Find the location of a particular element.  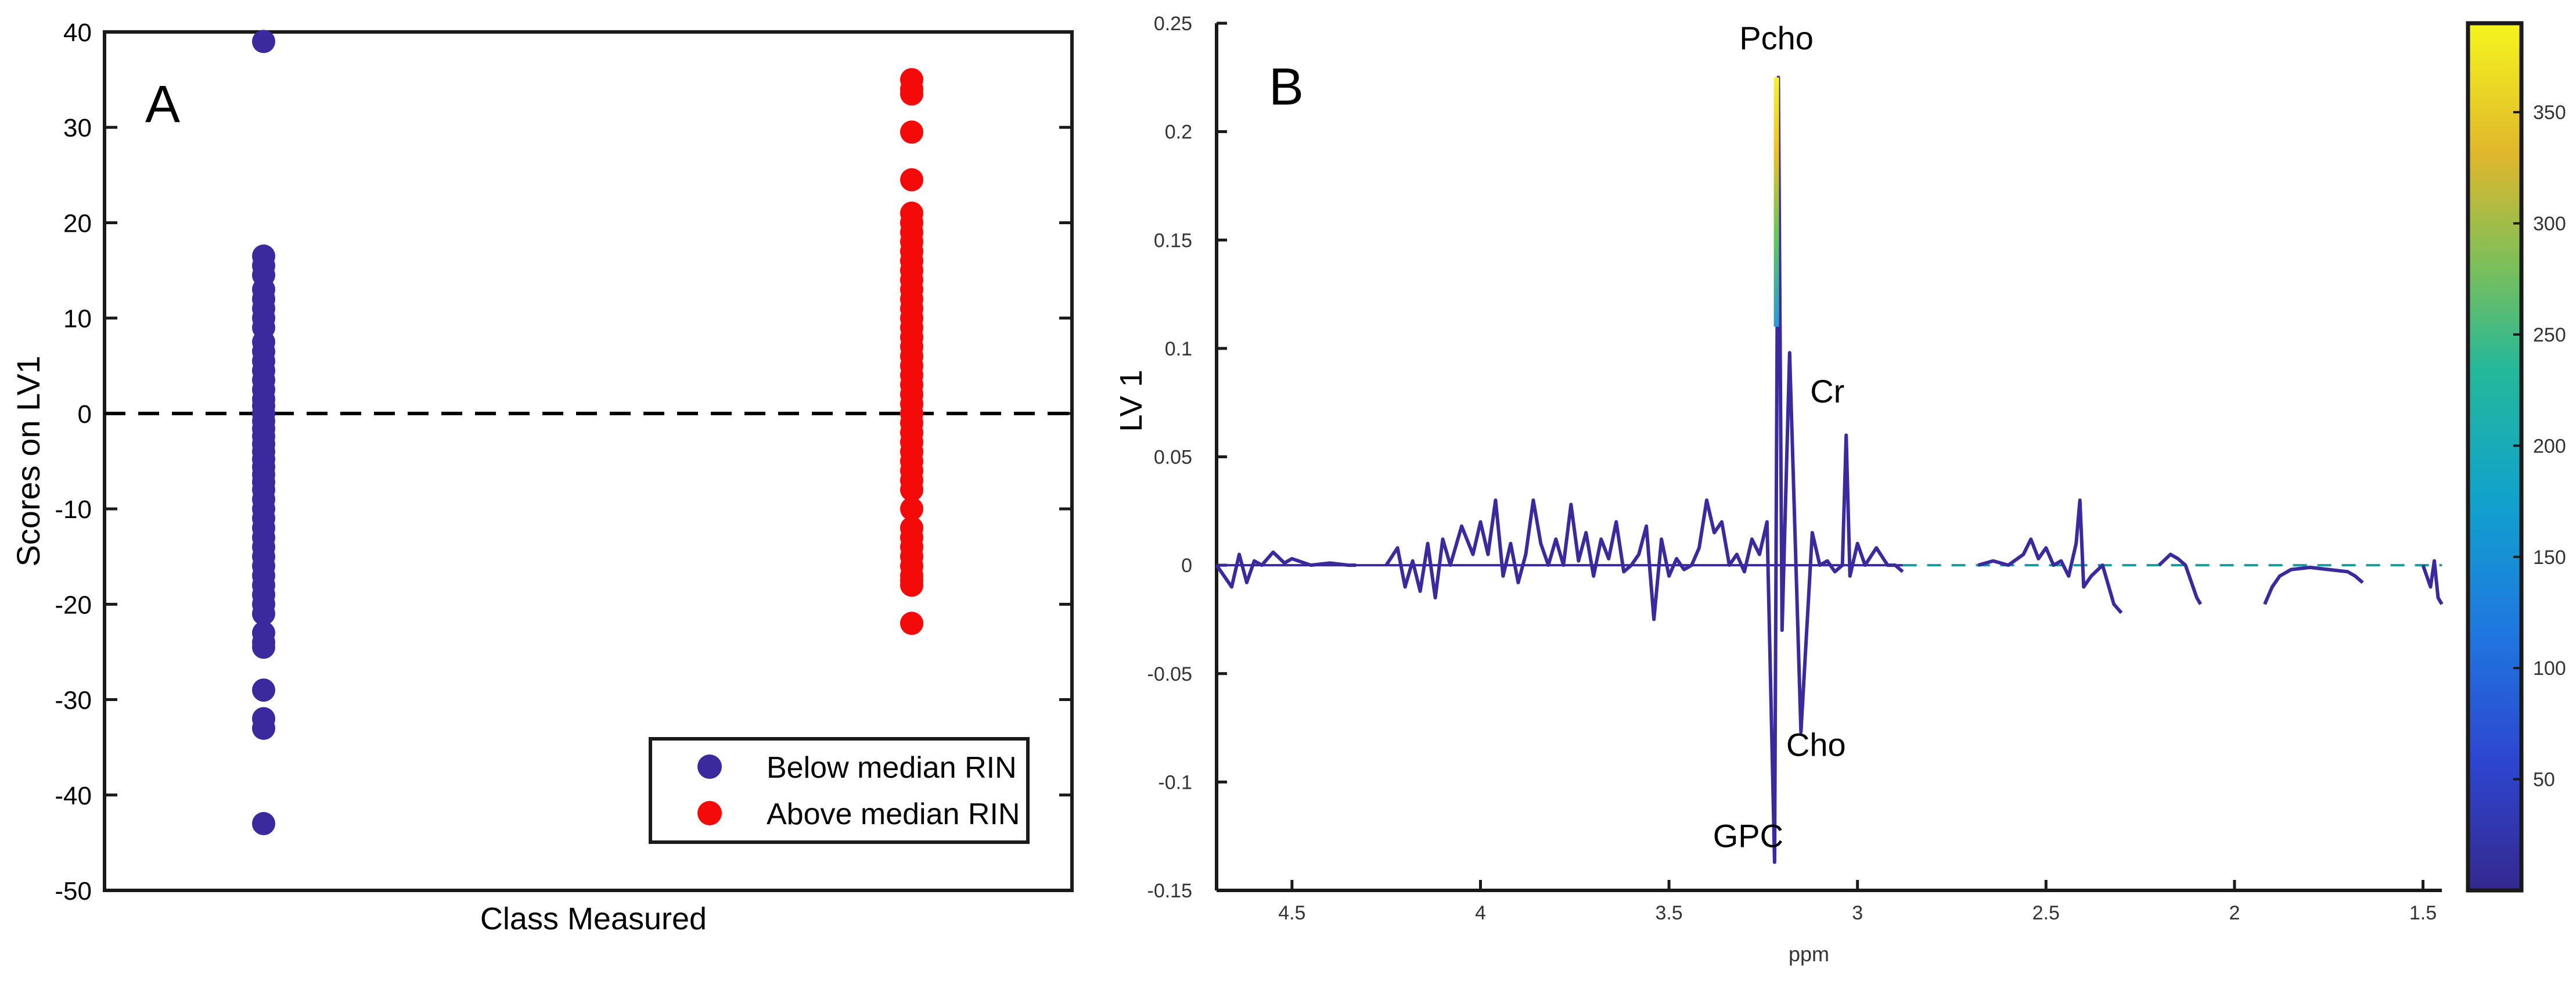

panel-b-xlabel: ppm is located at coordinates (1809, 954).